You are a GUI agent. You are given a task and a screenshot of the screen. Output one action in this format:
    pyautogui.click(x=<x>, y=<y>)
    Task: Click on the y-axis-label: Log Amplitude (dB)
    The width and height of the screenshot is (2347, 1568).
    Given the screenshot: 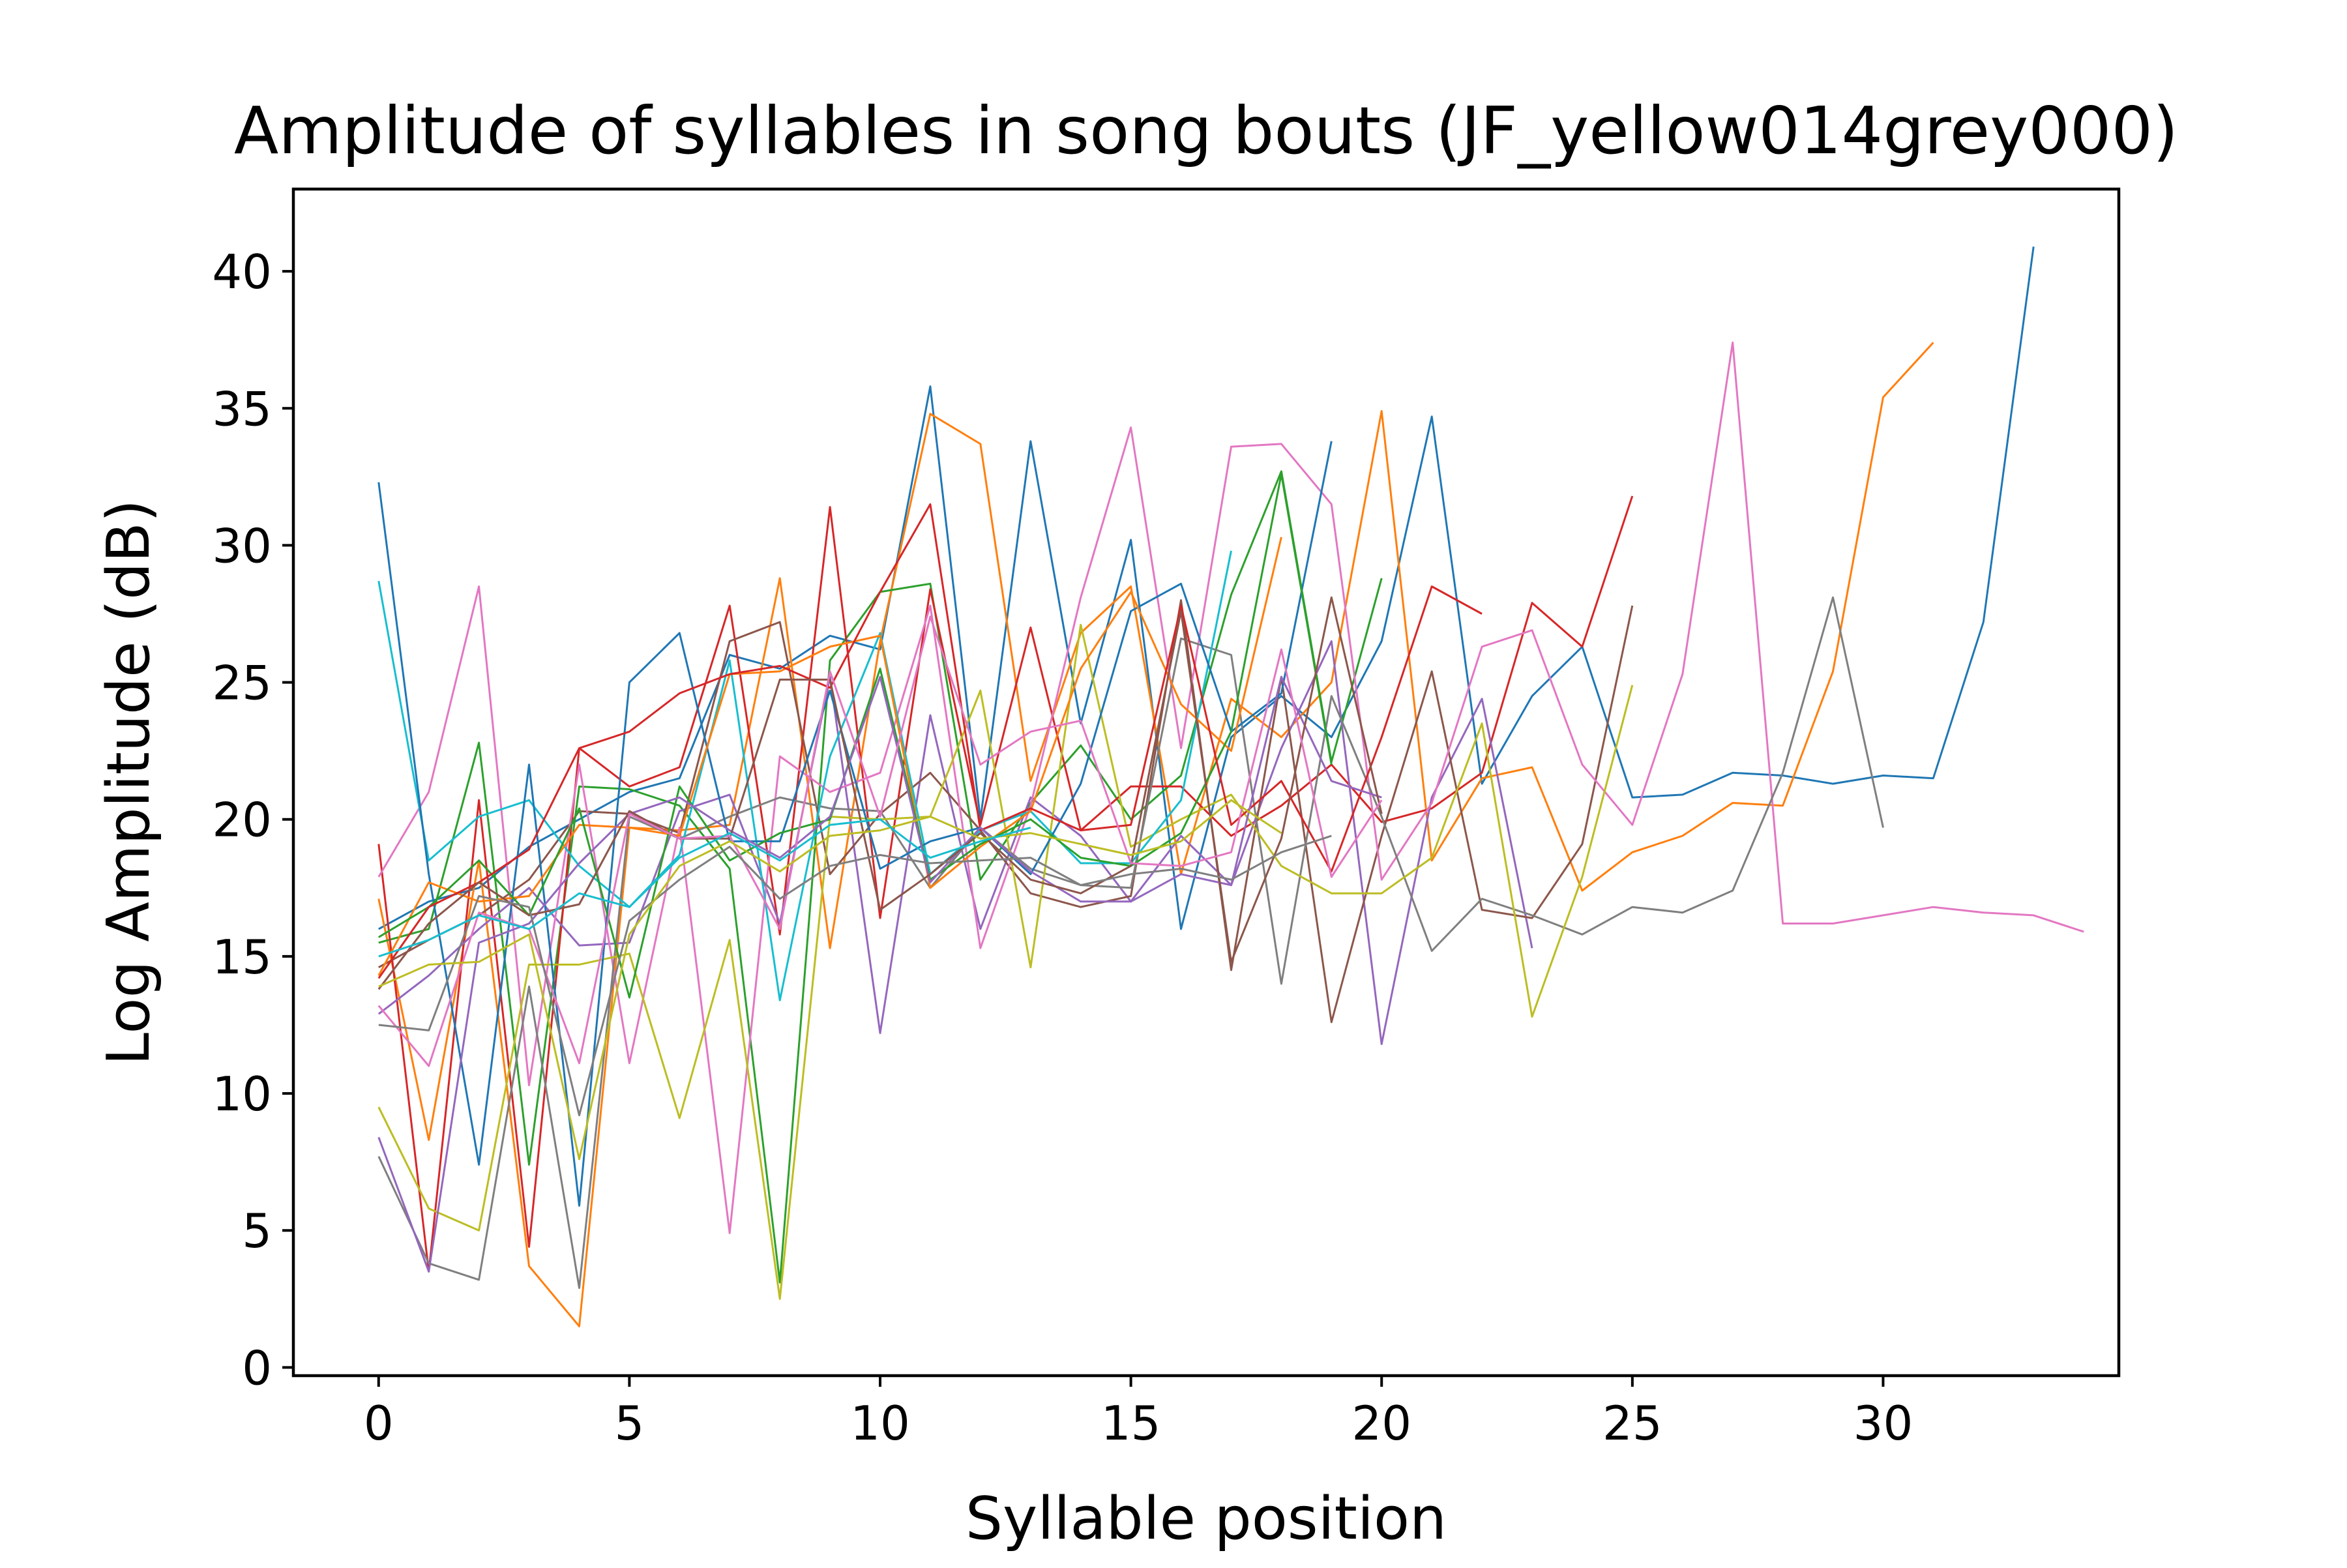 What is the action you would take?
    pyautogui.click(x=129, y=782)
    